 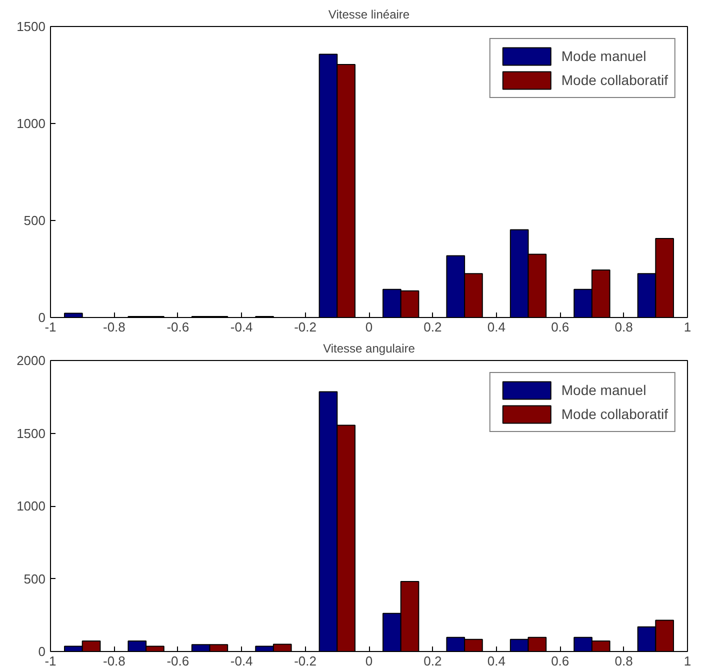 I want to click on chart-title: Vitesse linéaire, so click(x=369, y=15).